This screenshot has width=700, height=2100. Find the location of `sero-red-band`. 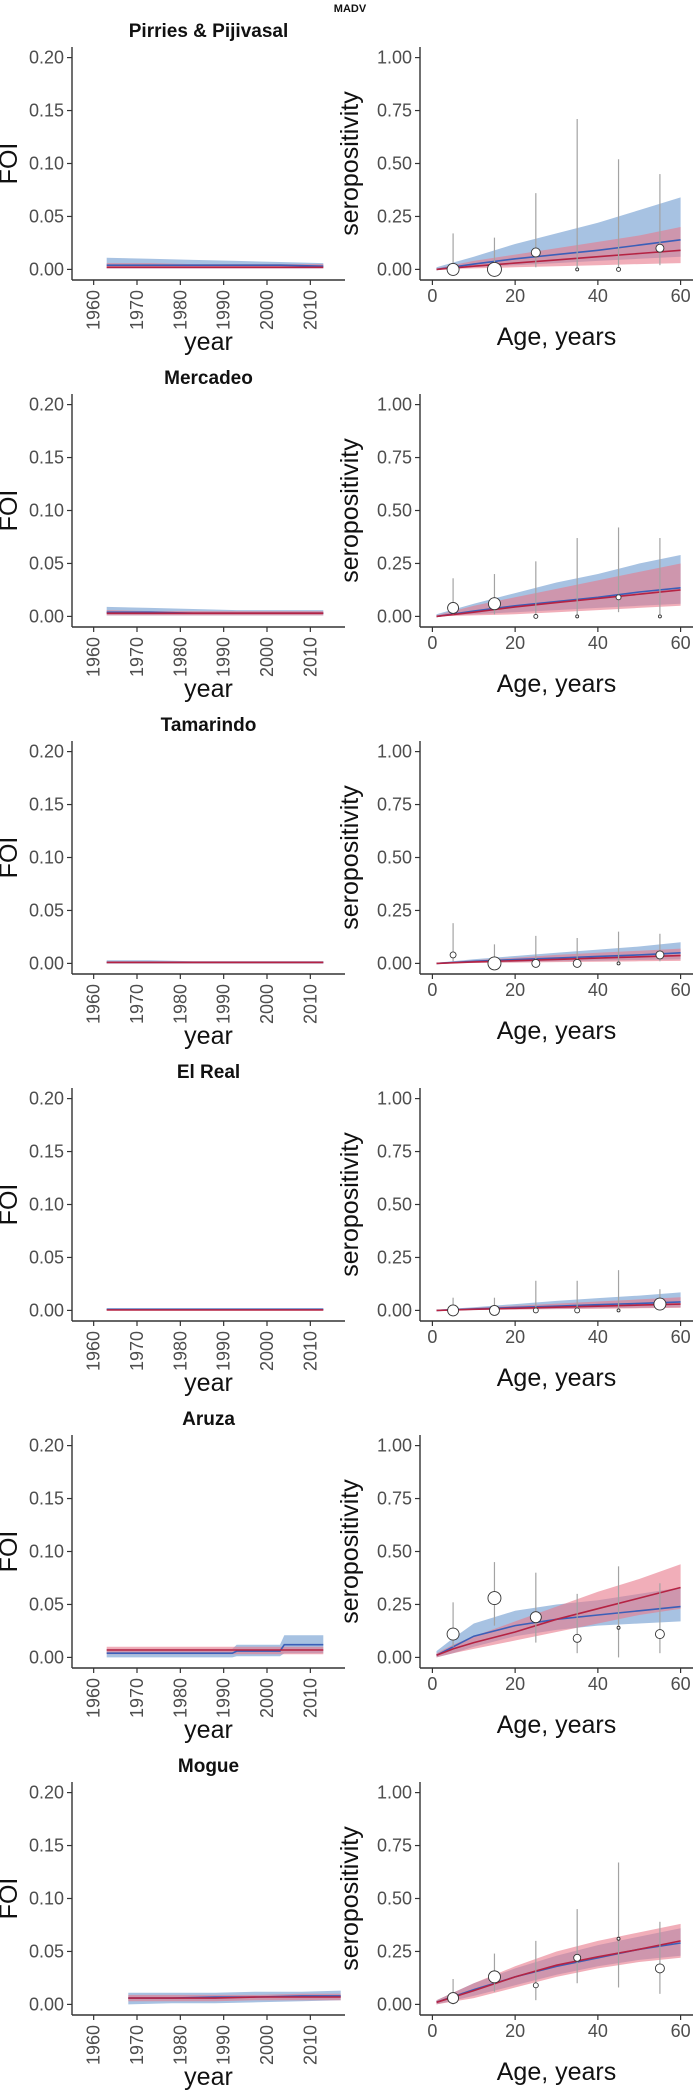

sero-red-band is located at coordinates (558, 590).